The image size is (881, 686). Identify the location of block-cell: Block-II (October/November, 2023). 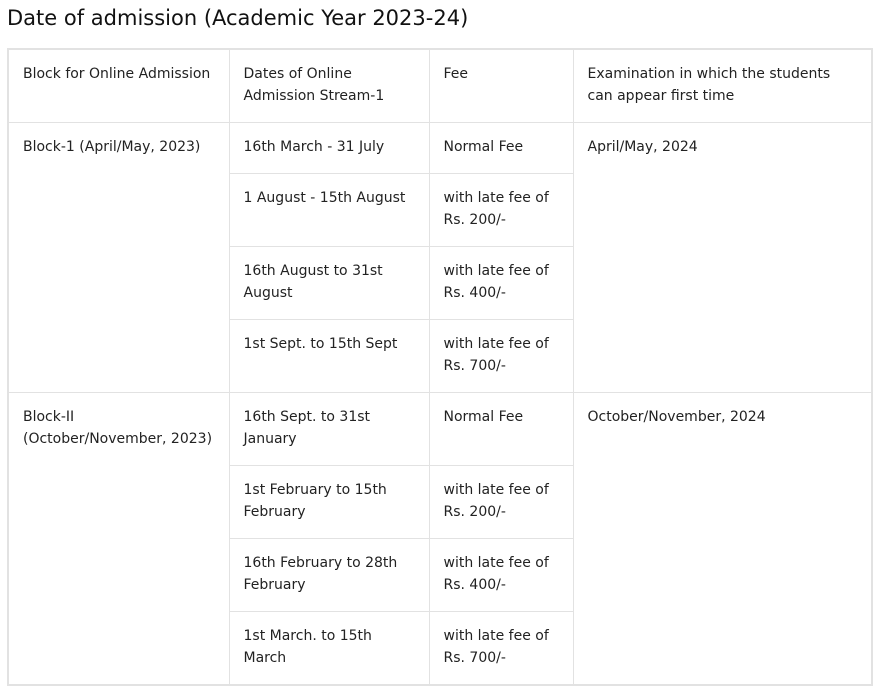
(118, 539).